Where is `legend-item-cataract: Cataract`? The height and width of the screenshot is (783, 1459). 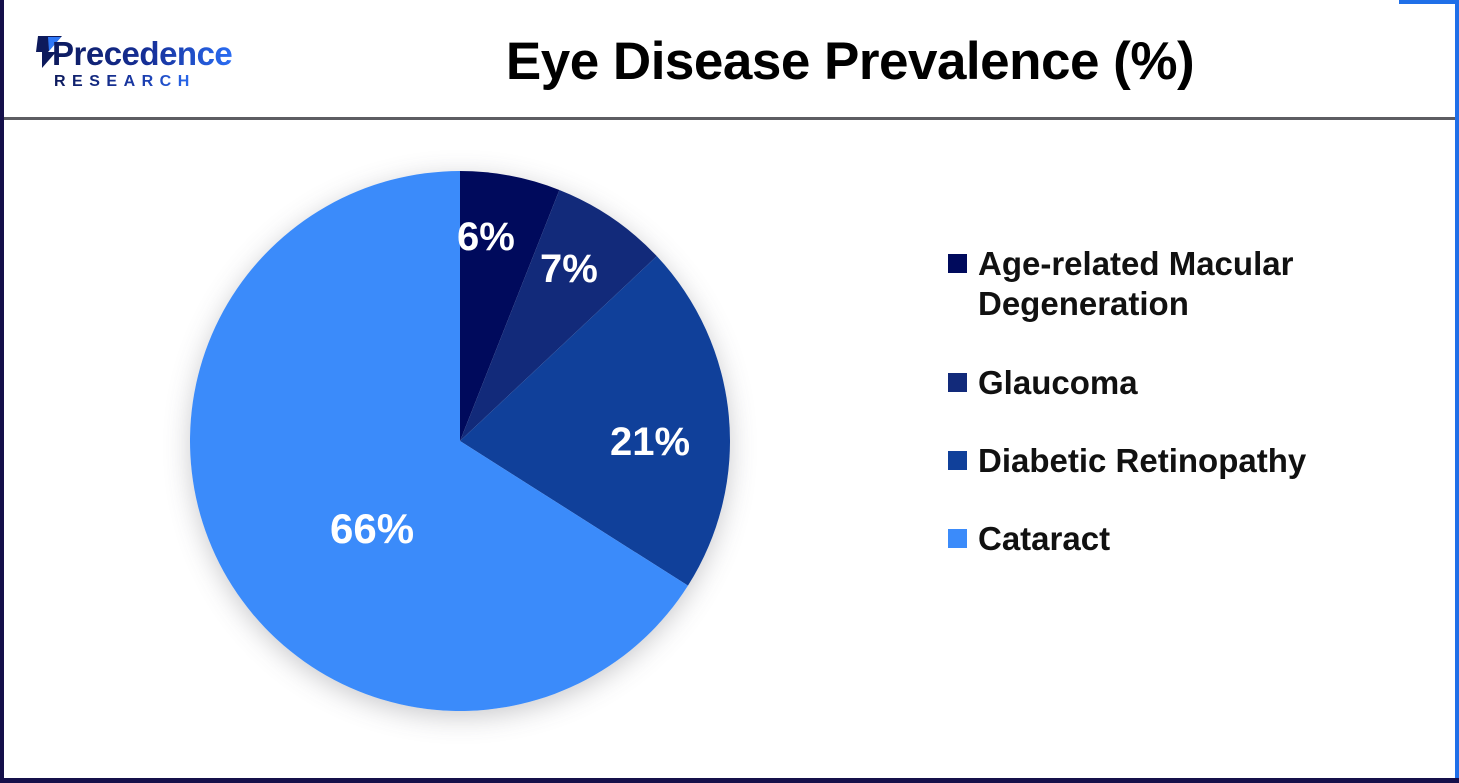 legend-item-cataract: Cataract is located at coordinates (1148, 539).